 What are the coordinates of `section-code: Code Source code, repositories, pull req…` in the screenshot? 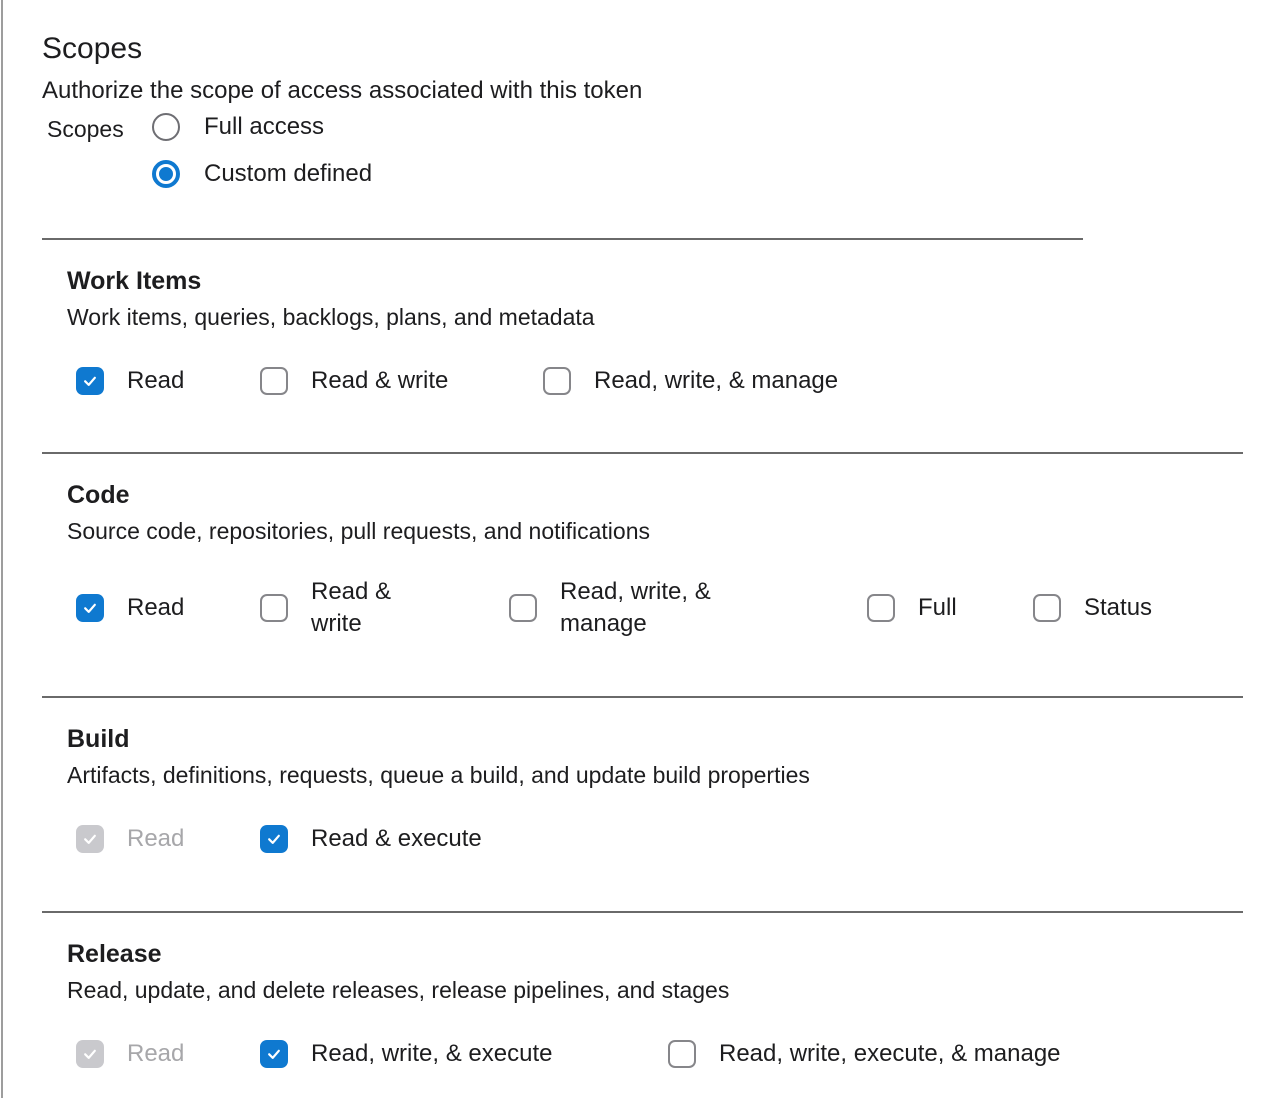 It's located at (662, 560).